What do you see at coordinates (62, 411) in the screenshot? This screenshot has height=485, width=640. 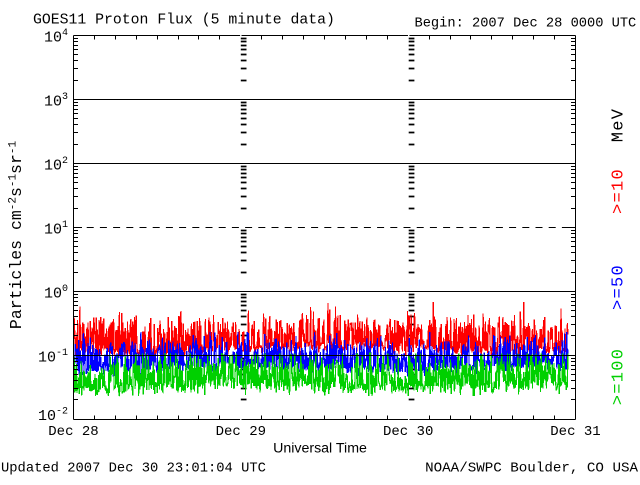 I see `svg-text: -2` at bounding box center [62, 411].